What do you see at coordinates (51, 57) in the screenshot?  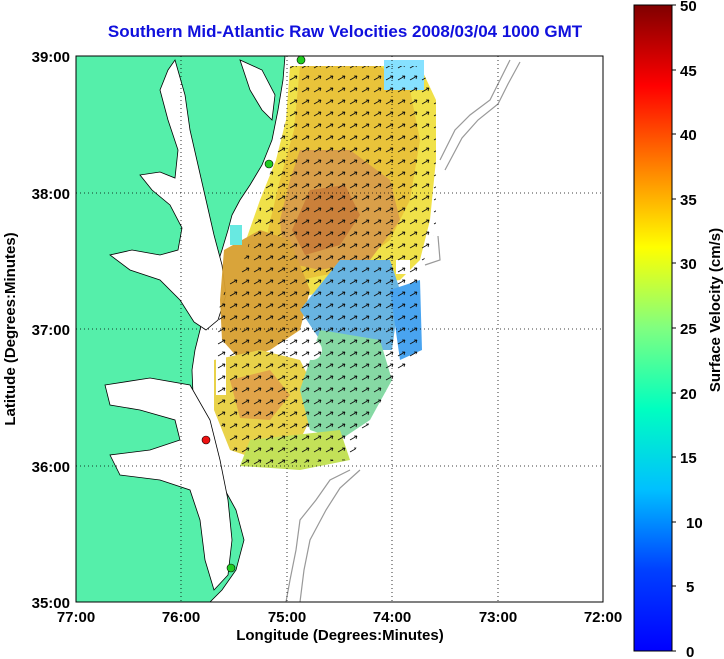 I see `y-tick-label: 39:00` at bounding box center [51, 57].